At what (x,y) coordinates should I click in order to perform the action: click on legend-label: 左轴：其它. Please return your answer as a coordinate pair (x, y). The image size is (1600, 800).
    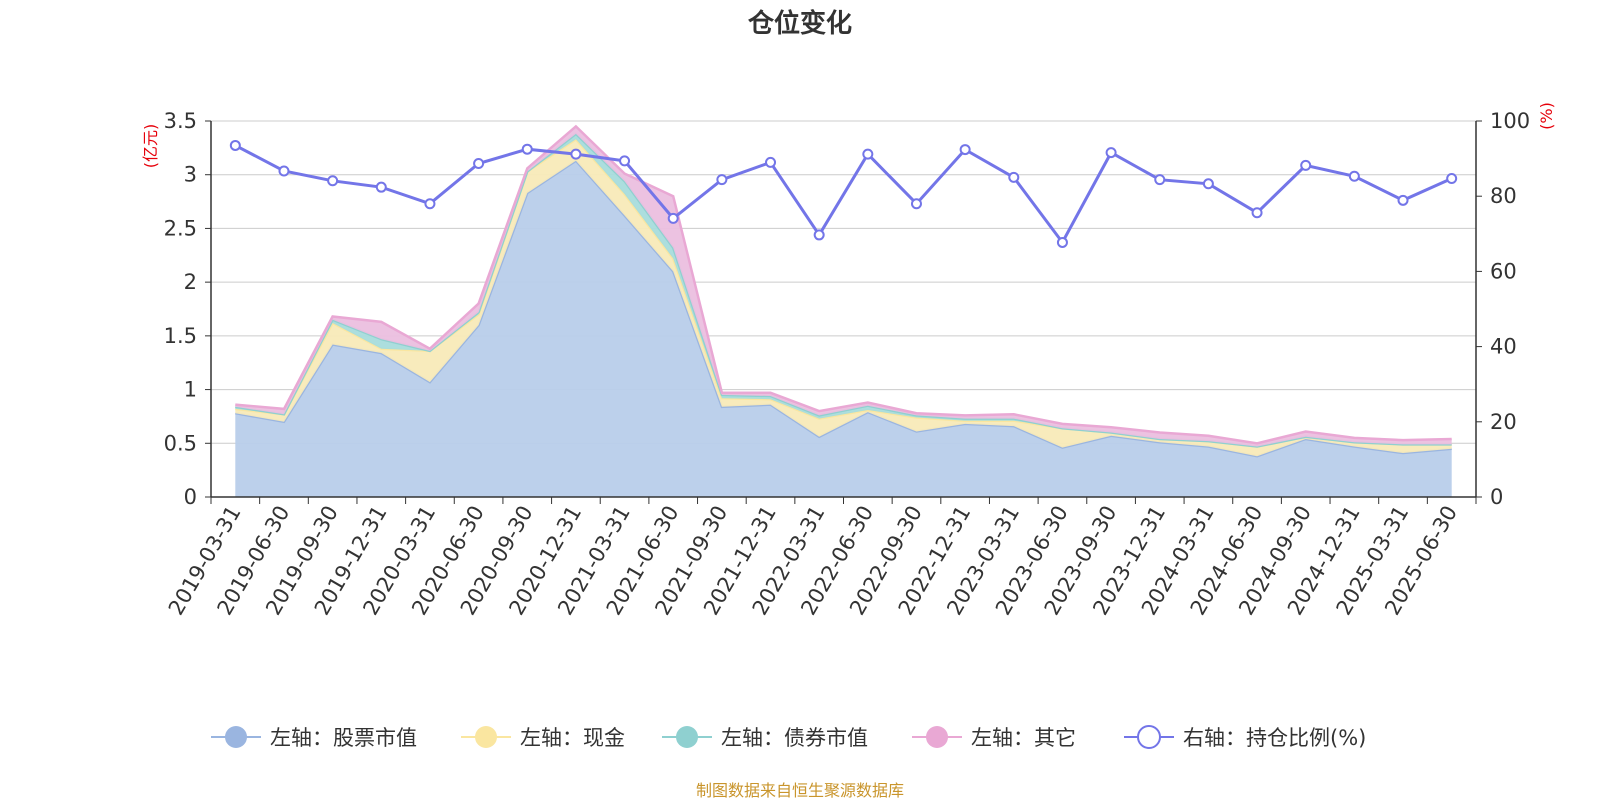
    Looking at the image, I should click on (1023, 738).